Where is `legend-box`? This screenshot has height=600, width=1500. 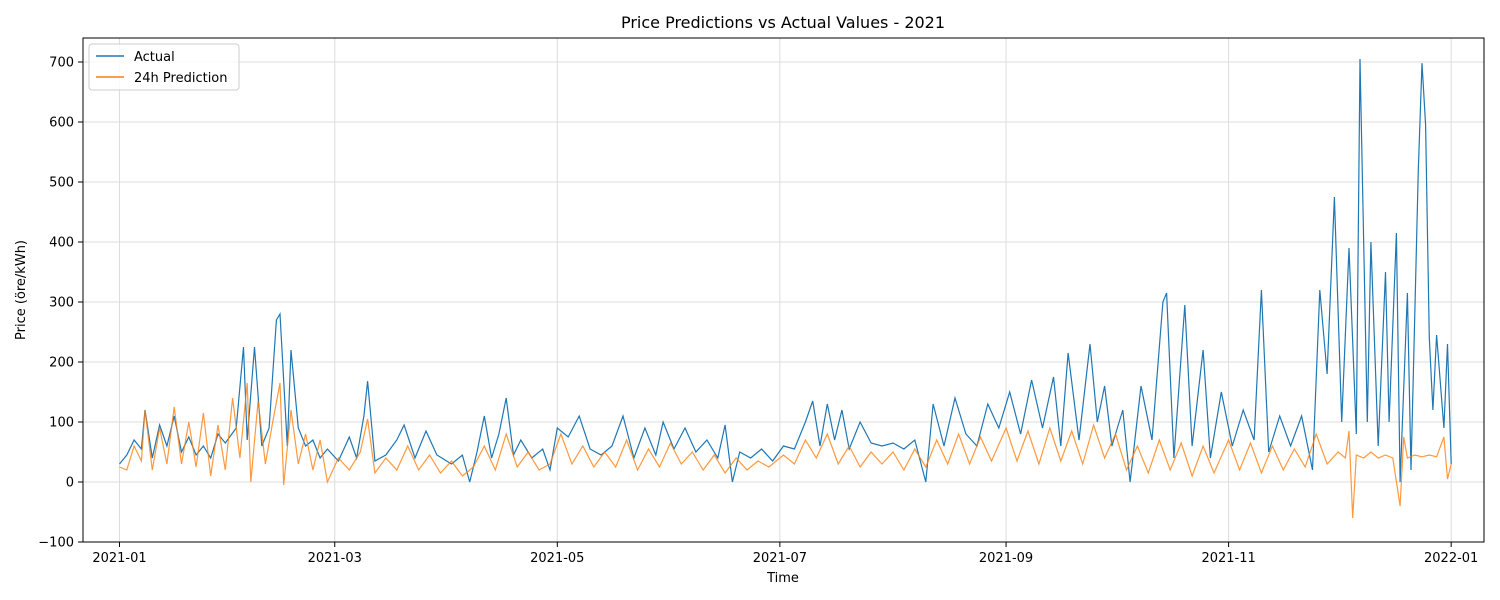 legend-box is located at coordinates (164, 67).